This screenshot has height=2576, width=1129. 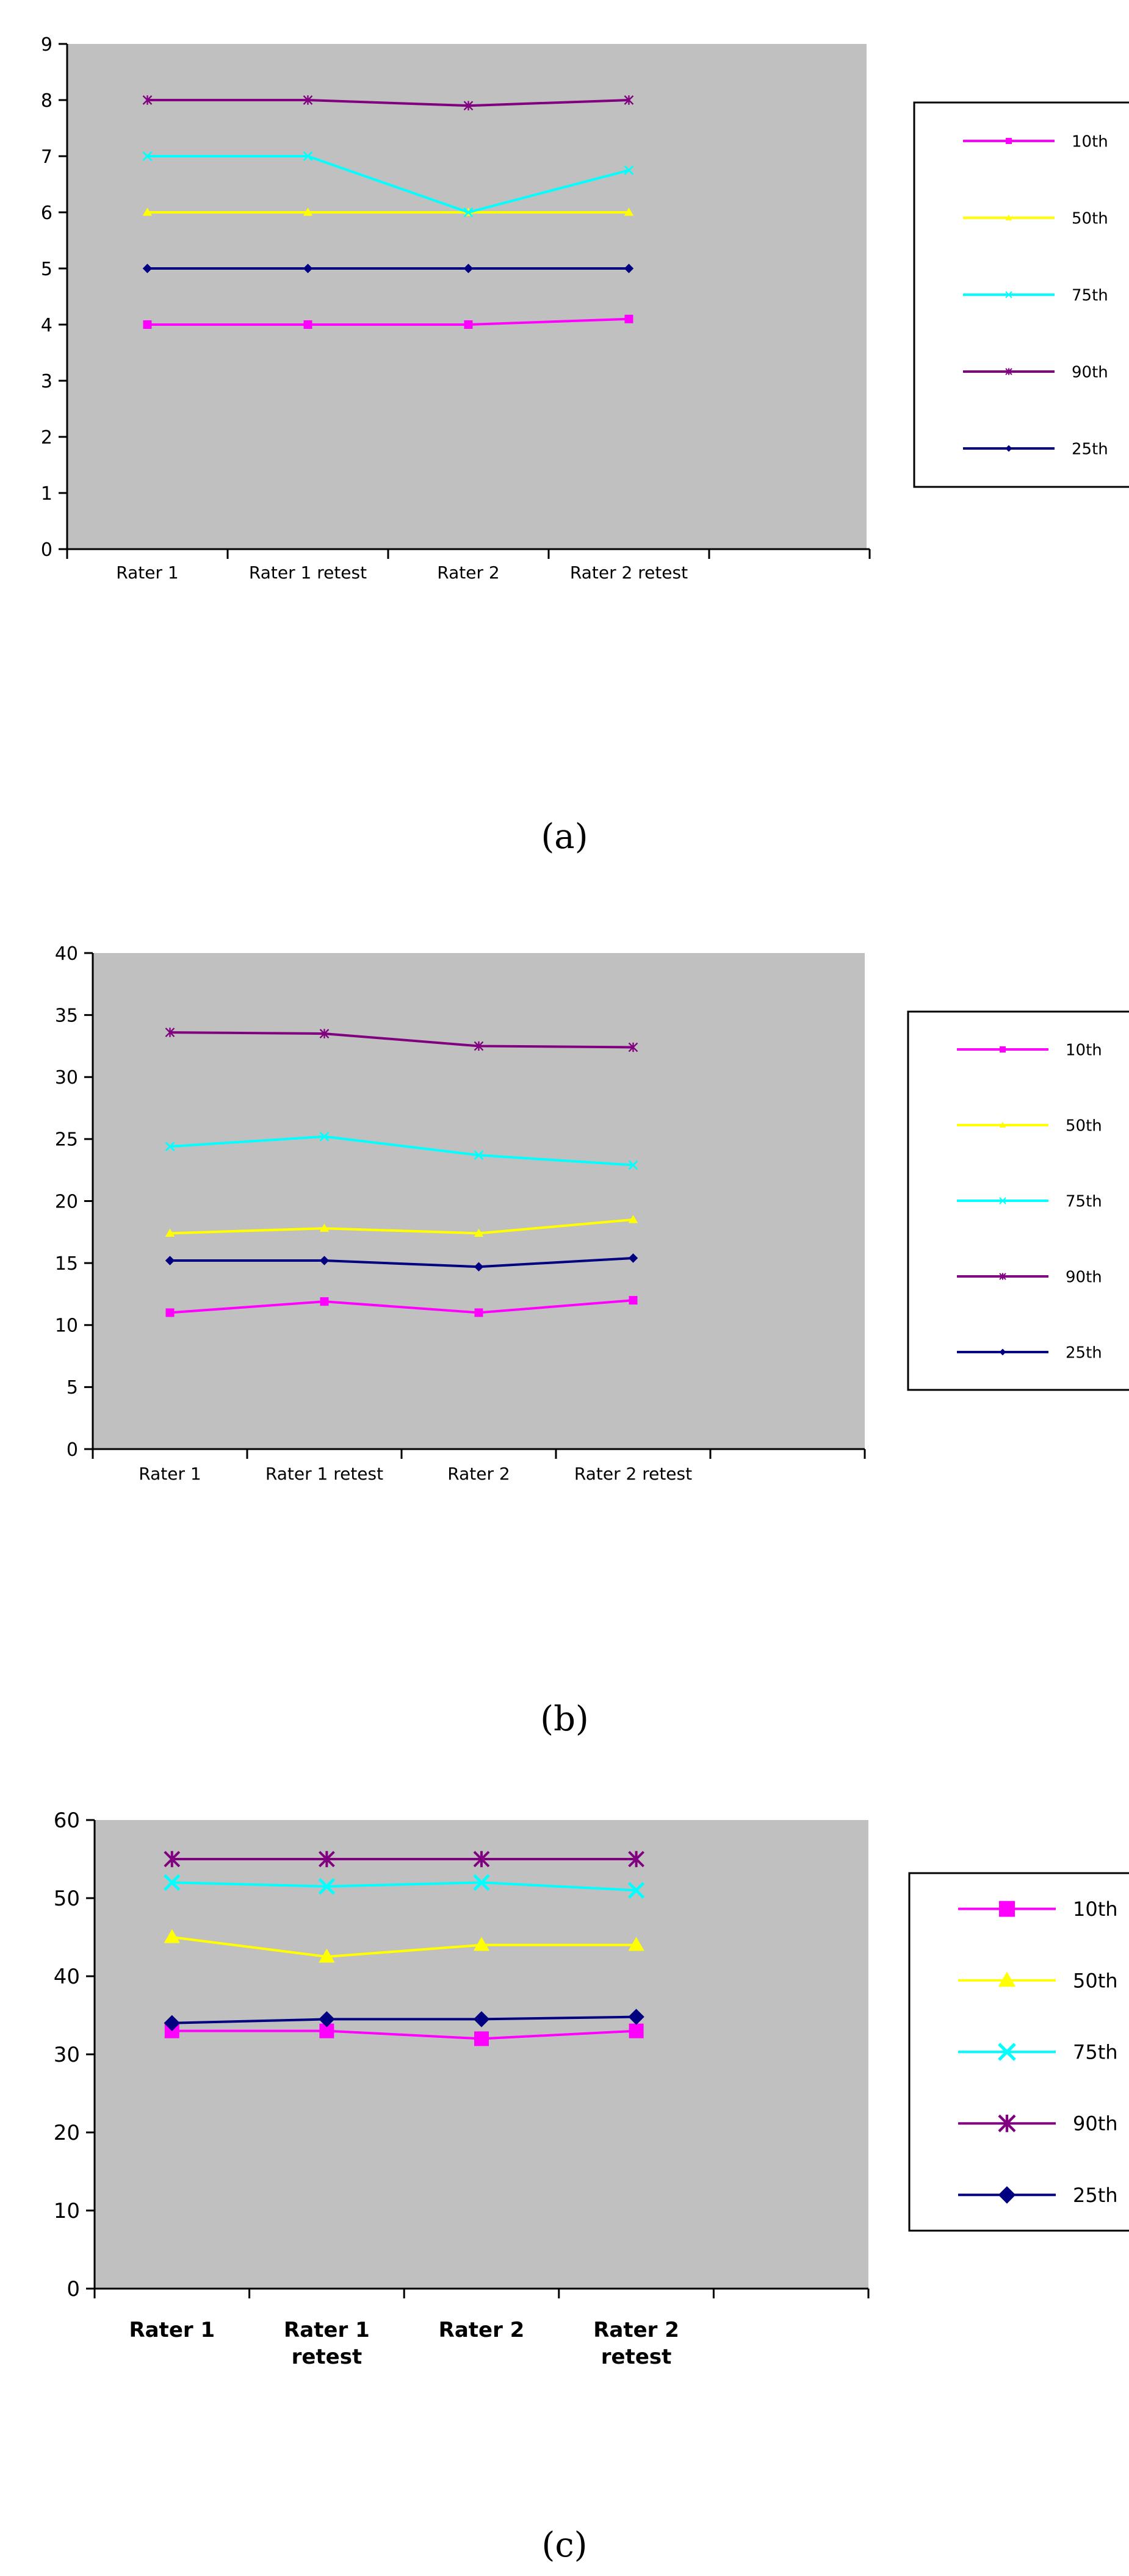 I want to click on legend-marker-25th, so click(x=1007, y=2195).